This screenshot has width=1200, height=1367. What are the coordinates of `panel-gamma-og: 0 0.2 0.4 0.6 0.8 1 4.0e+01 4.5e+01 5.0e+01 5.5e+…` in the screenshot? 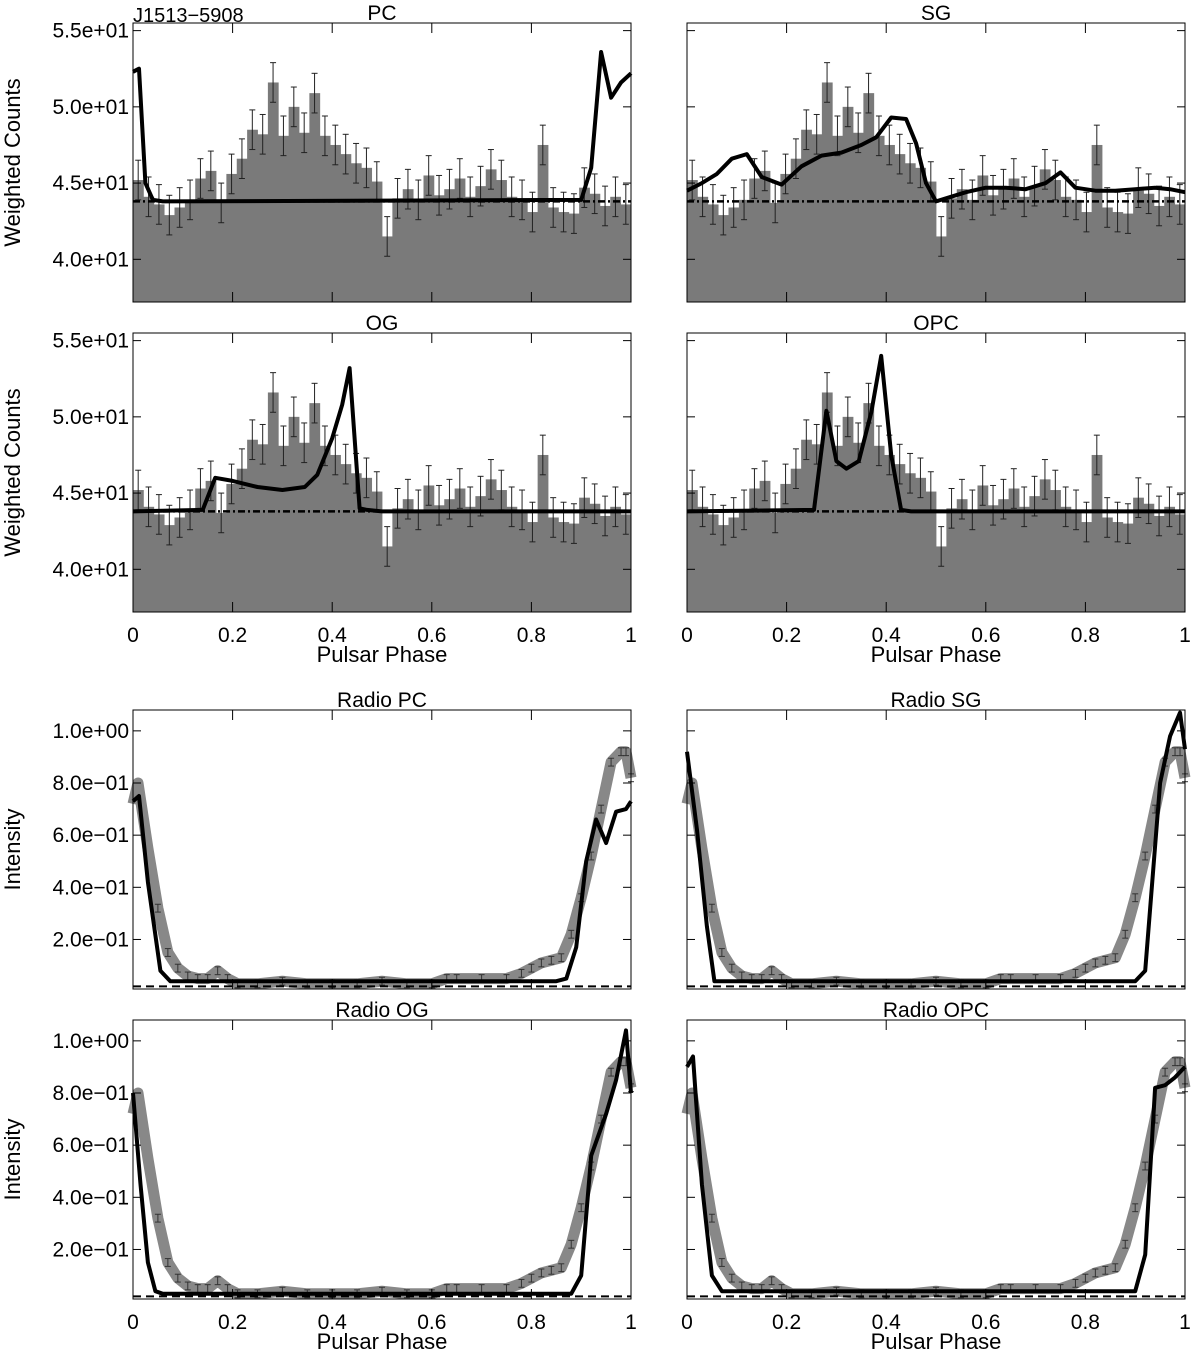 It's located at (318, 489).